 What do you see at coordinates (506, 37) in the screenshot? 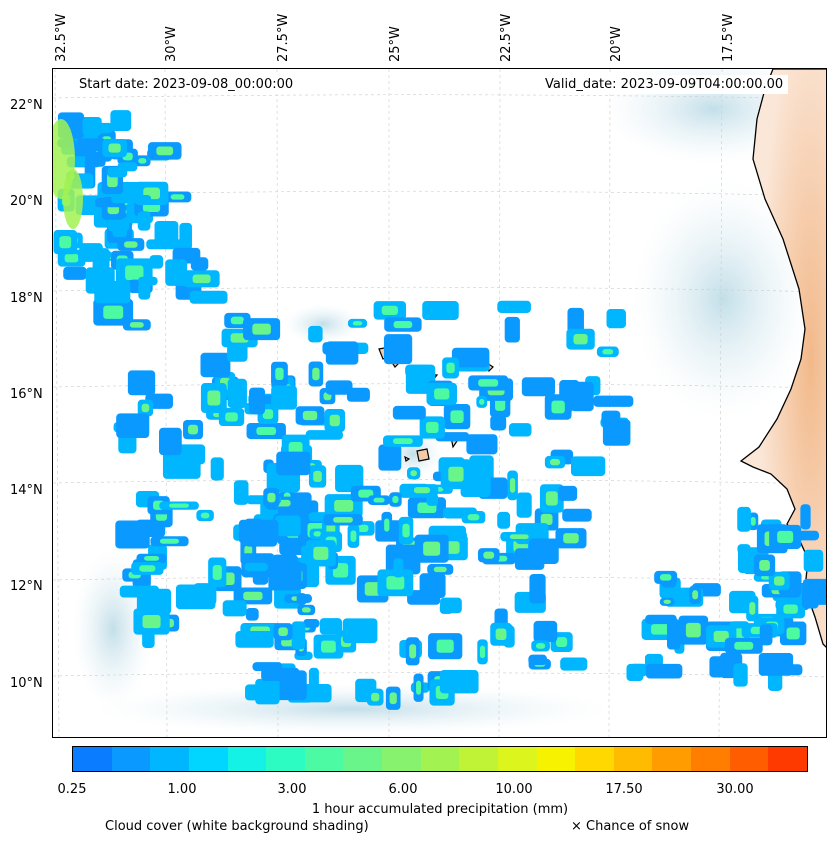
I see `lon-label-22.5w: 22.5°W` at bounding box center [506, 37].